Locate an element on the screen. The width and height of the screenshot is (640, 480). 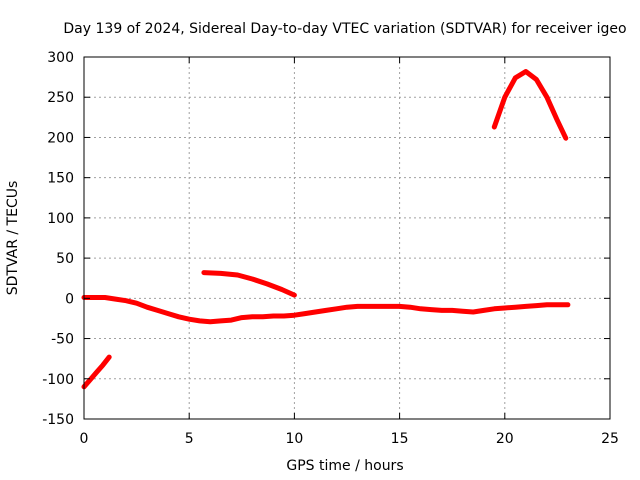
y-tick-label: 150 is located at coordinates (60, 179).